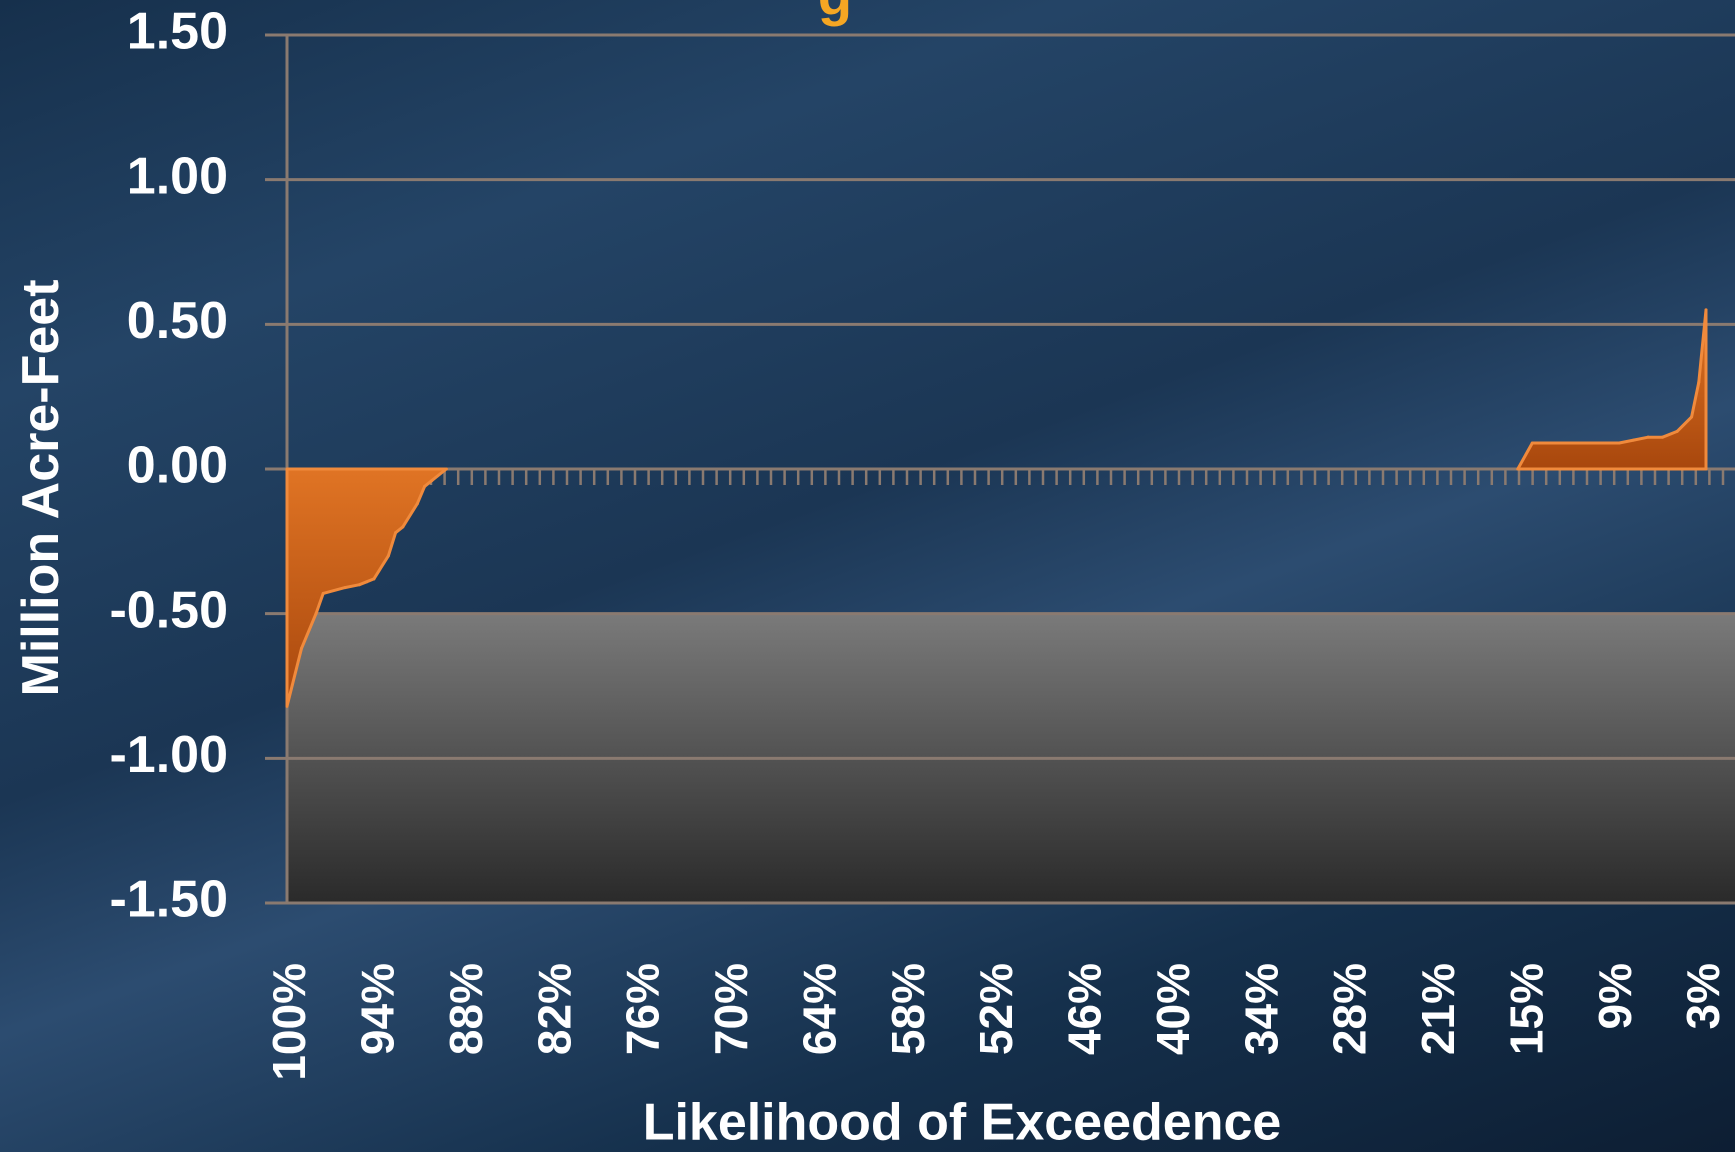 The image size is (1735, 1152). Describe the element at coordinates (1526, 1009) in the screenshot. I see `x-tick-label: 15%` at that location.